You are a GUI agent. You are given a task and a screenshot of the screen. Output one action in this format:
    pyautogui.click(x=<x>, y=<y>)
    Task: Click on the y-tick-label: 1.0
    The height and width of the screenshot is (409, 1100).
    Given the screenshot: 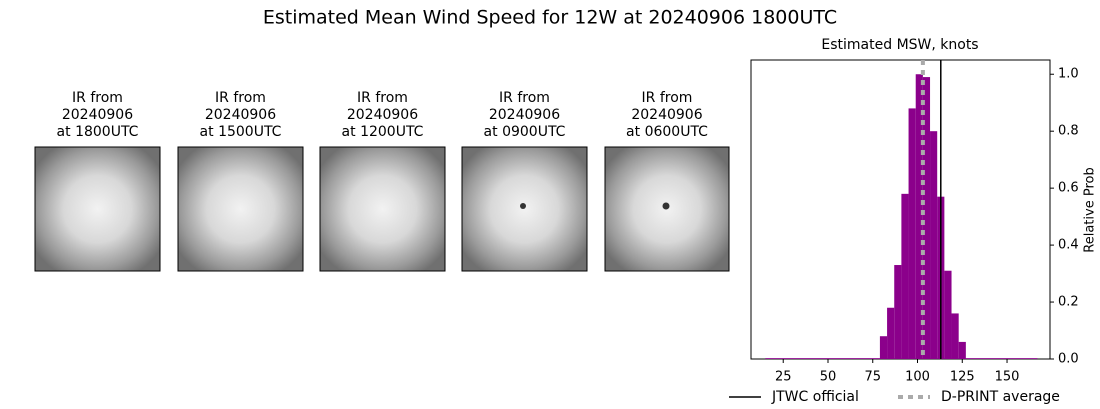 What is the action you would take?
    pyautogui.click(x=1068, y=74)
    